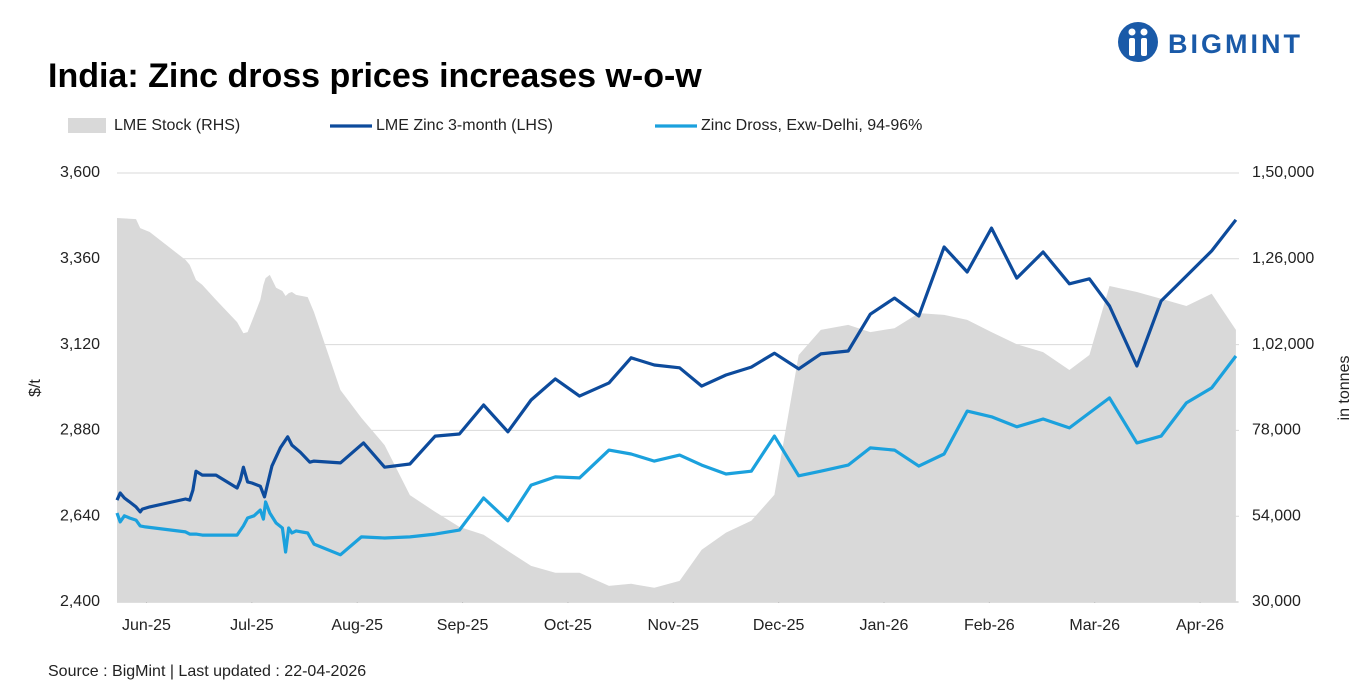 The image size is (1364, 699). I want to click on x-tick-label: Nov-25, so click(673, 625).